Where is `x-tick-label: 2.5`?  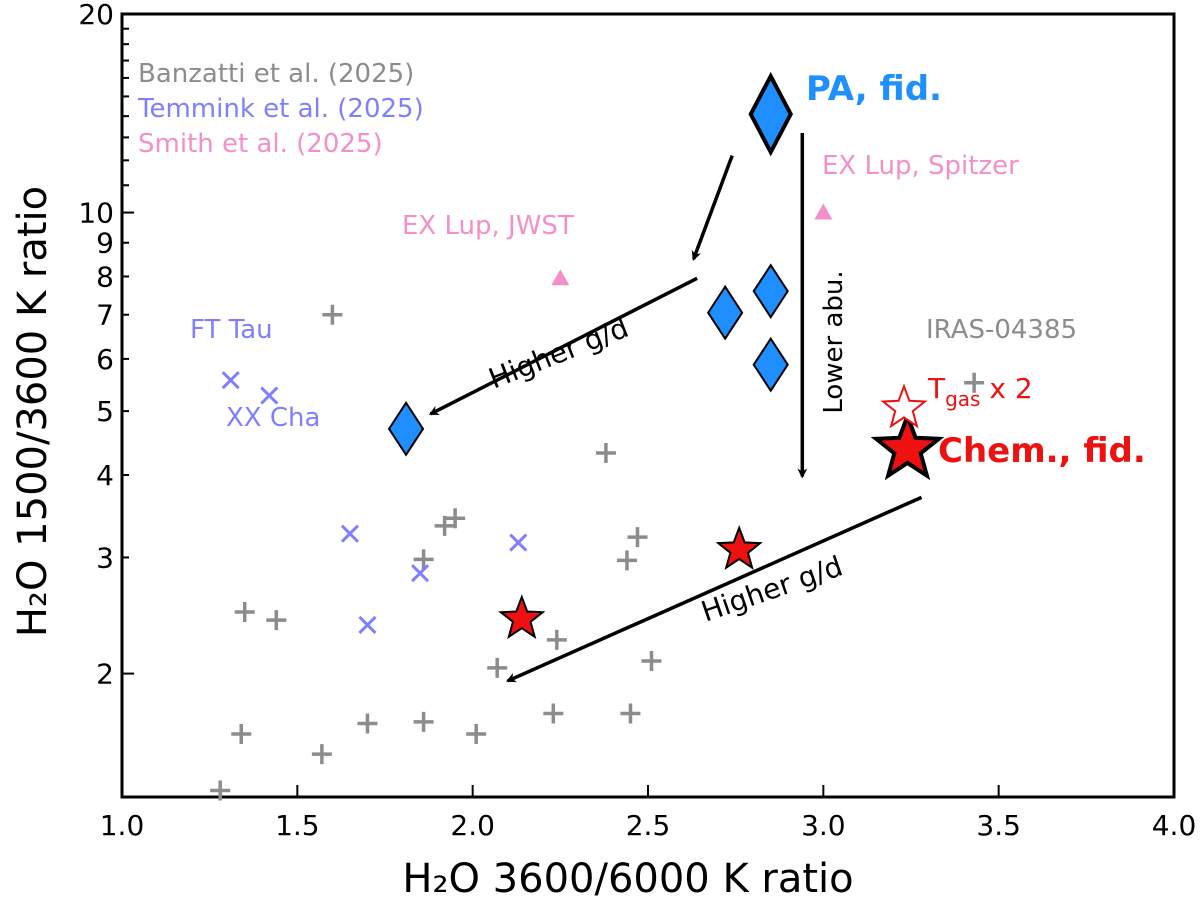
x-tick-label: 2.5 is located at coordinates (648, 825).